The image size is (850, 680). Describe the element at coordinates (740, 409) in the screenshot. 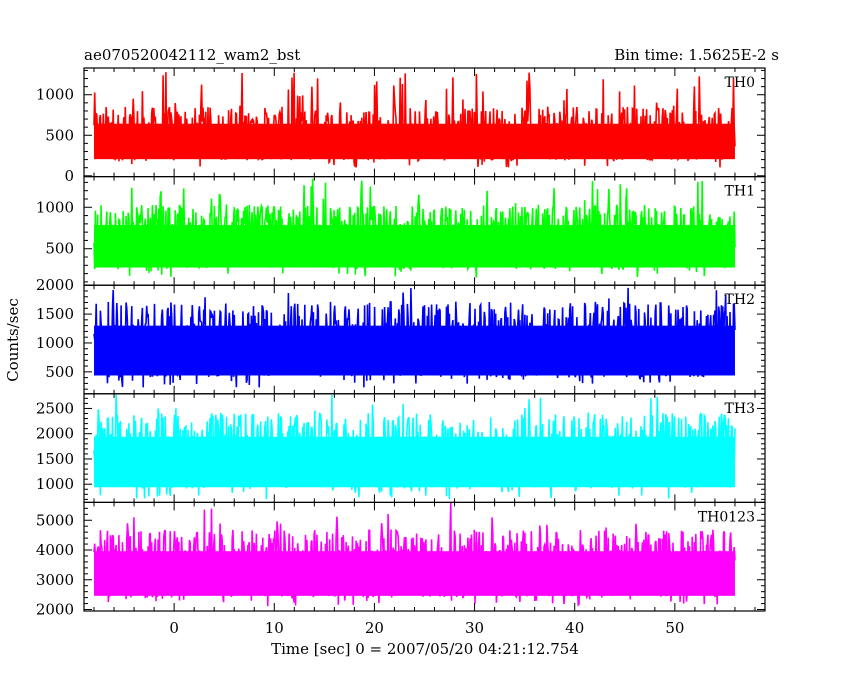

I see `panel-label-TH3: TH3` at that location.